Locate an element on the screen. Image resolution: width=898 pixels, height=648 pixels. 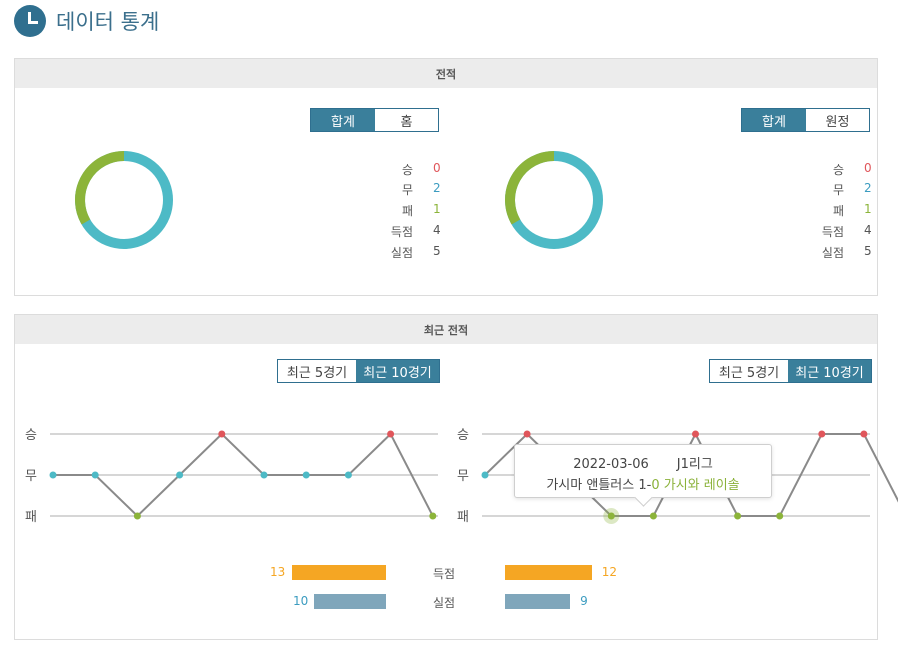
home-tabs: 합계 홈 is located at coordinates (374, 120).